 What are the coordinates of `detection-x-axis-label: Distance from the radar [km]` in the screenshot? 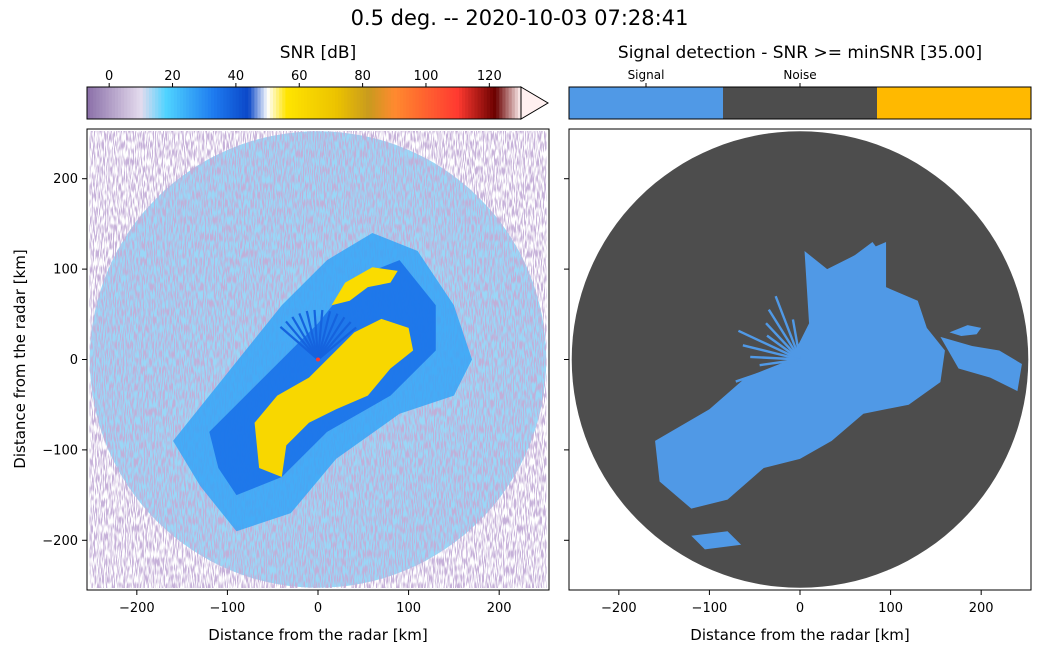 It's located at (800, 635).